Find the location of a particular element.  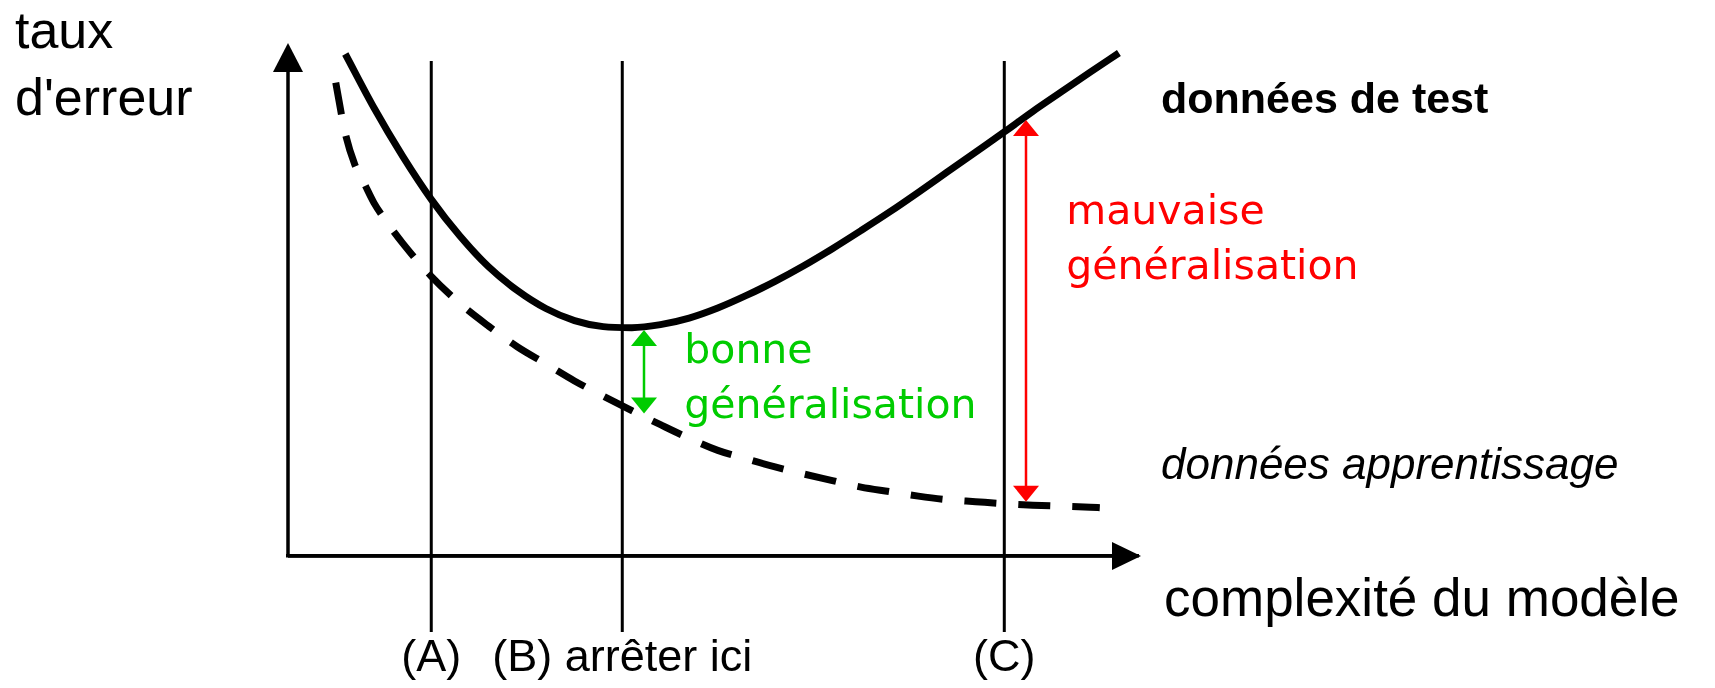

series-label: données de test is located at coordinates (1325, 97).